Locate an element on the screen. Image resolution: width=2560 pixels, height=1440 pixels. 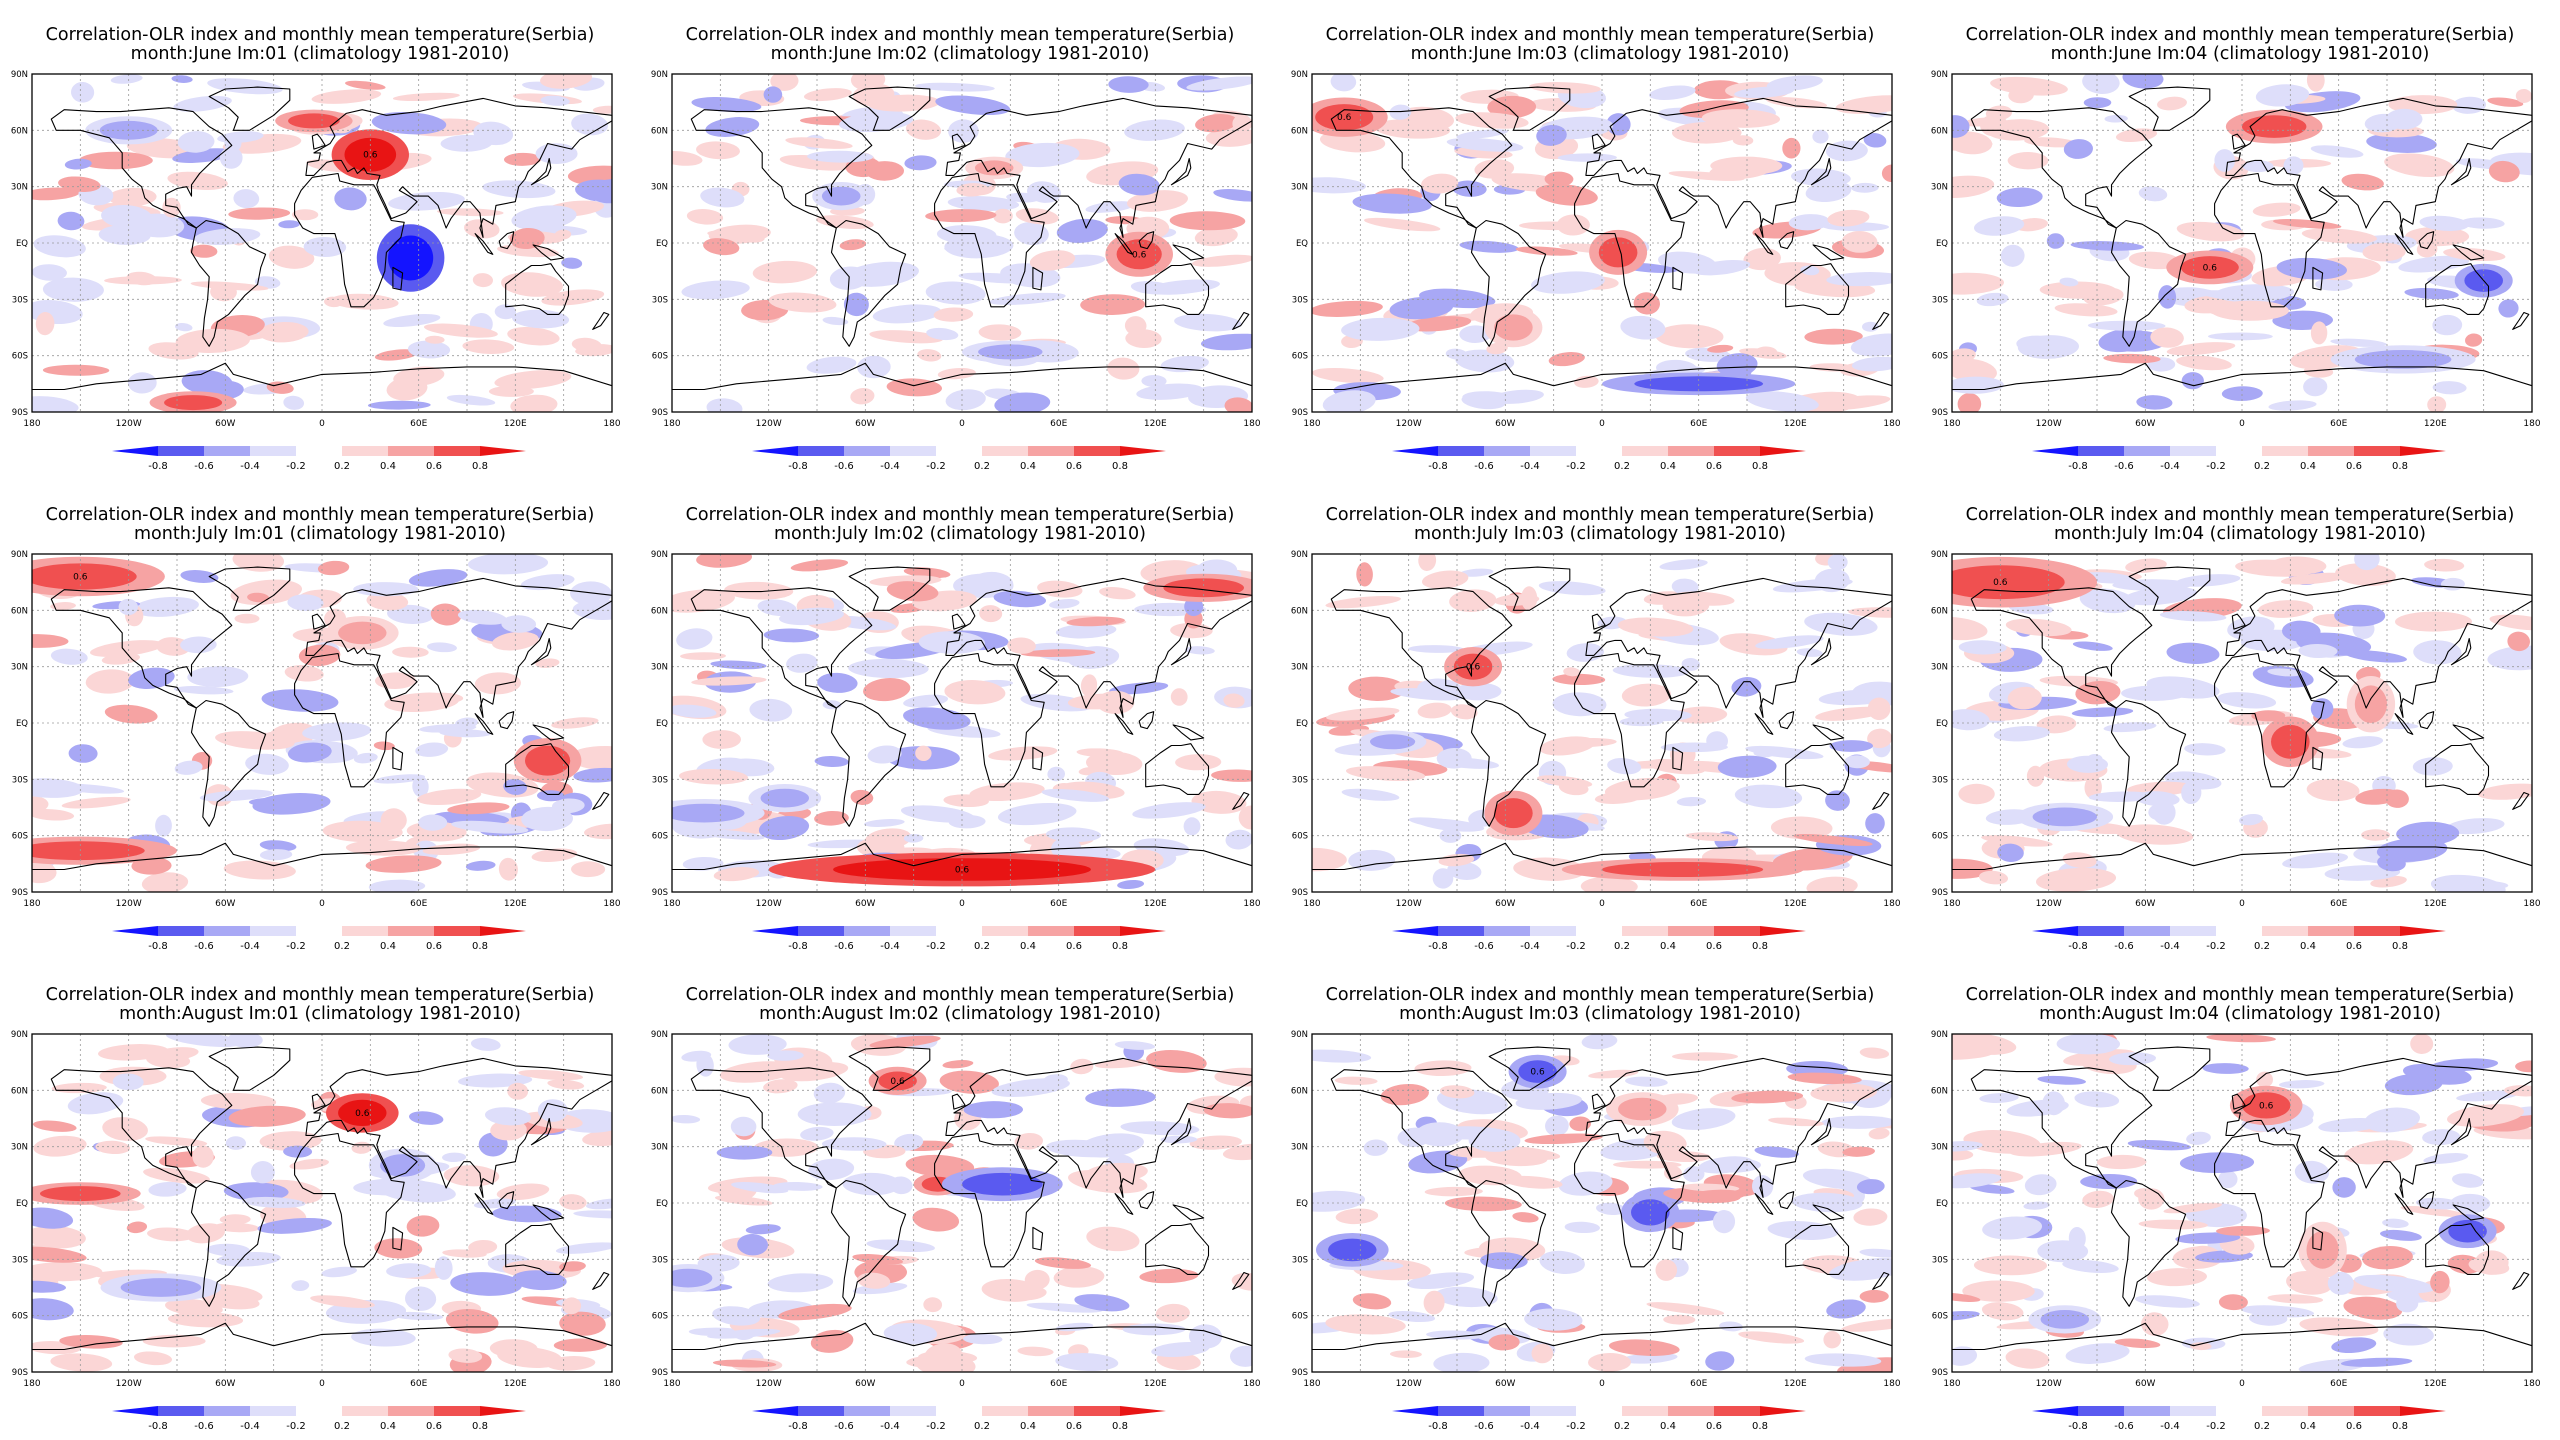
coastline-australia is located at coordinates (1177, 769).